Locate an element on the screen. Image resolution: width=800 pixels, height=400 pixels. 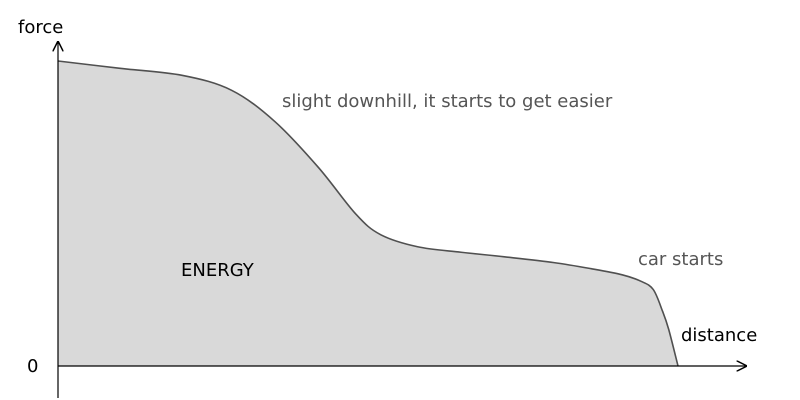
annotation-car-starts: car starts is located at coordinates (680, 259).